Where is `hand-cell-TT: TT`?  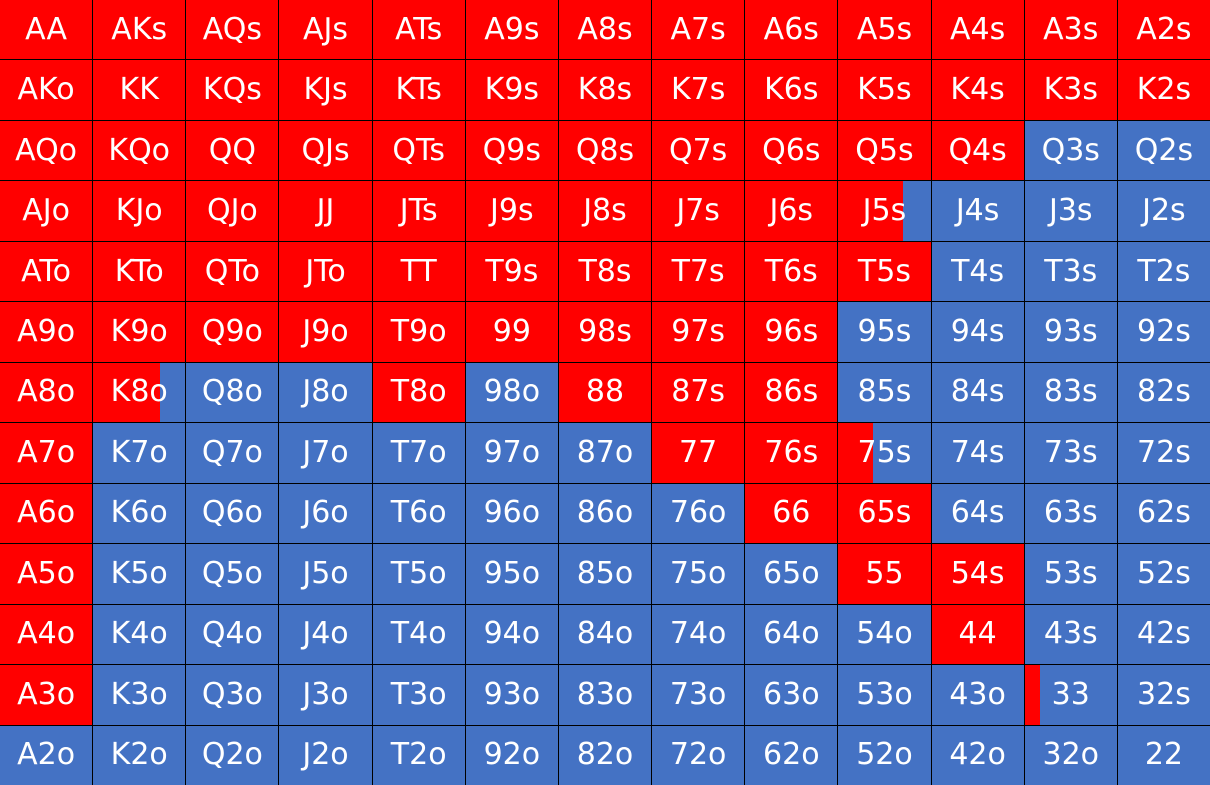 hand-cell-TT: TT is located at coordinates (418, 271).